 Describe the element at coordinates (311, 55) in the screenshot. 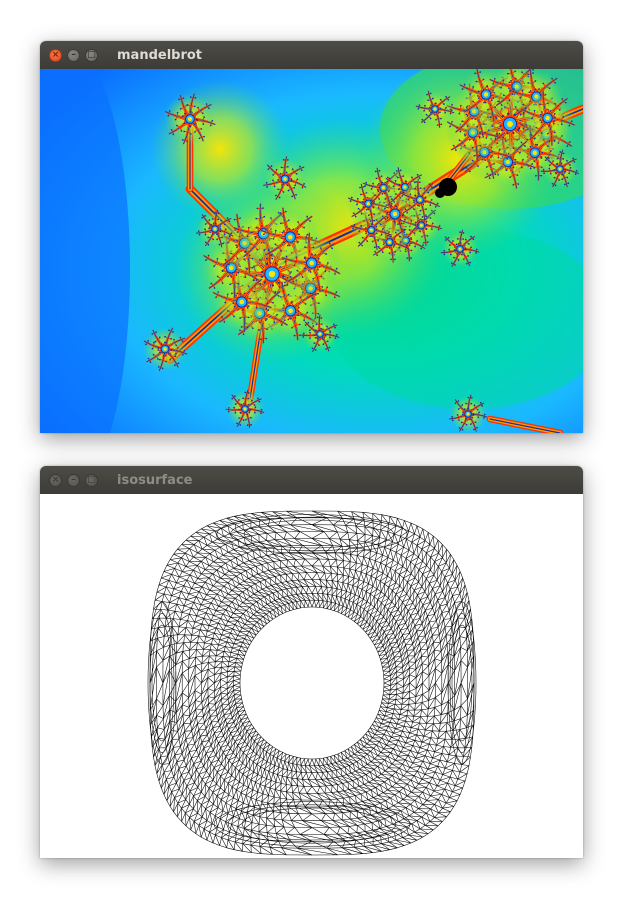

I see `mandelbrot-titlebar: × – □ mandelbrot` at that location.